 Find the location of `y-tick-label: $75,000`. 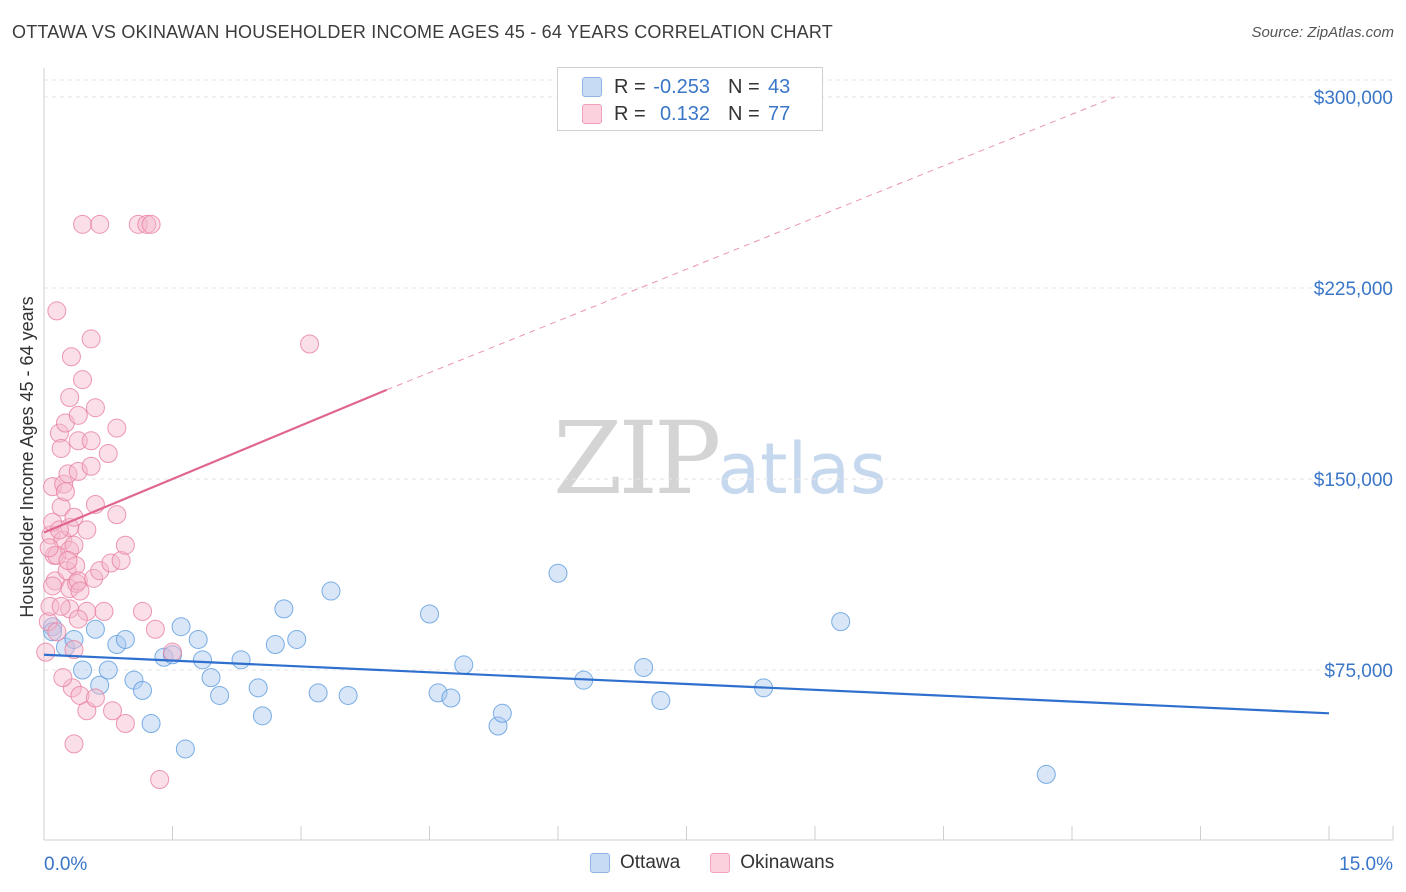

y-tick-label: $75,000 is located at coordinates (1358, 671).